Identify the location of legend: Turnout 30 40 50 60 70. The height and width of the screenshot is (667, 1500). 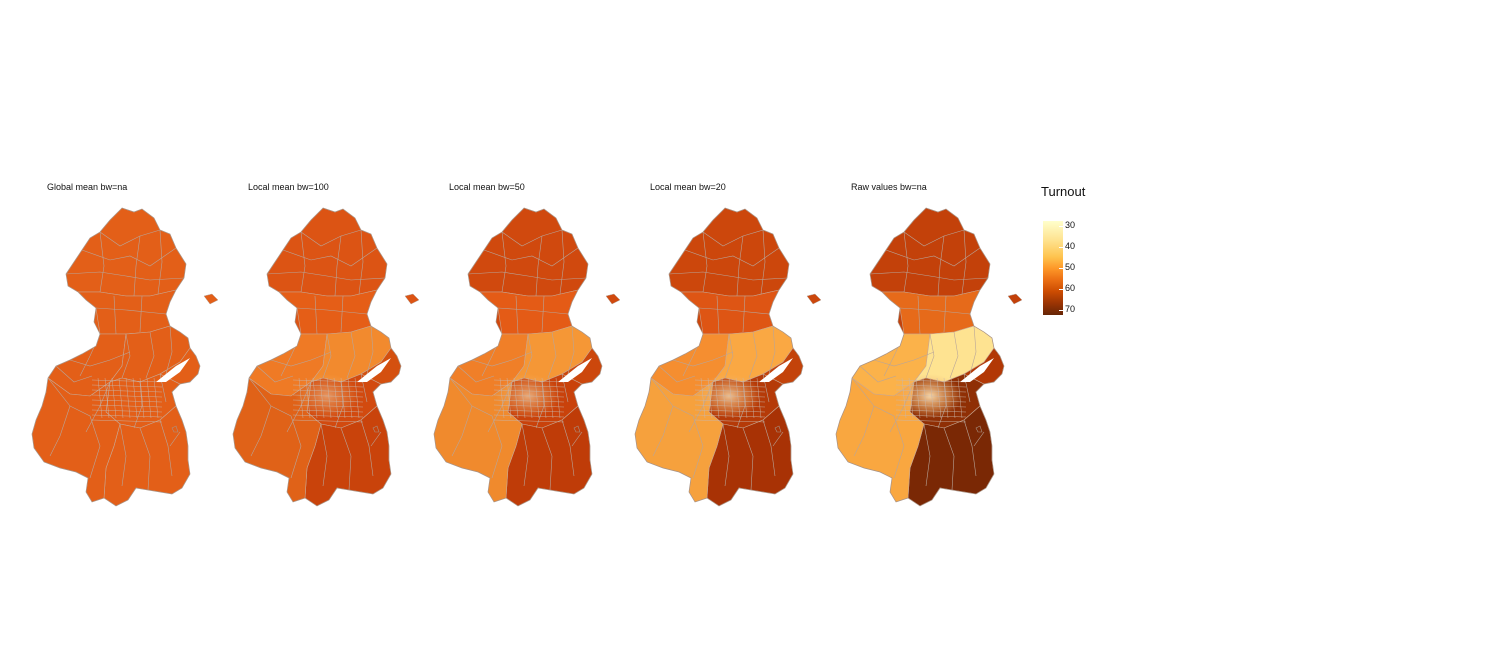
(1081, 254).